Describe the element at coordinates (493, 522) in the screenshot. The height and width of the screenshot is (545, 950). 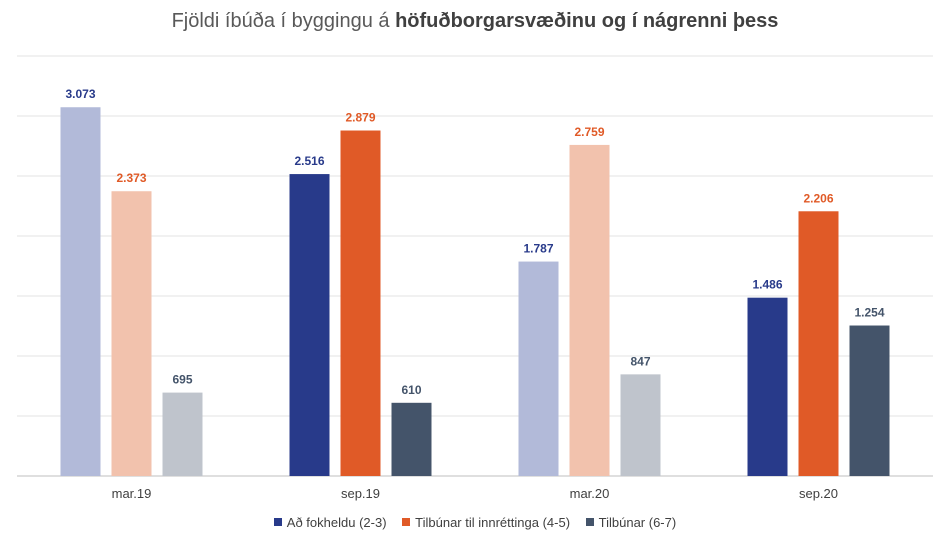
I see `legend-label-series-2: Tilbúnar til innréttinga (4-5)` at that location.